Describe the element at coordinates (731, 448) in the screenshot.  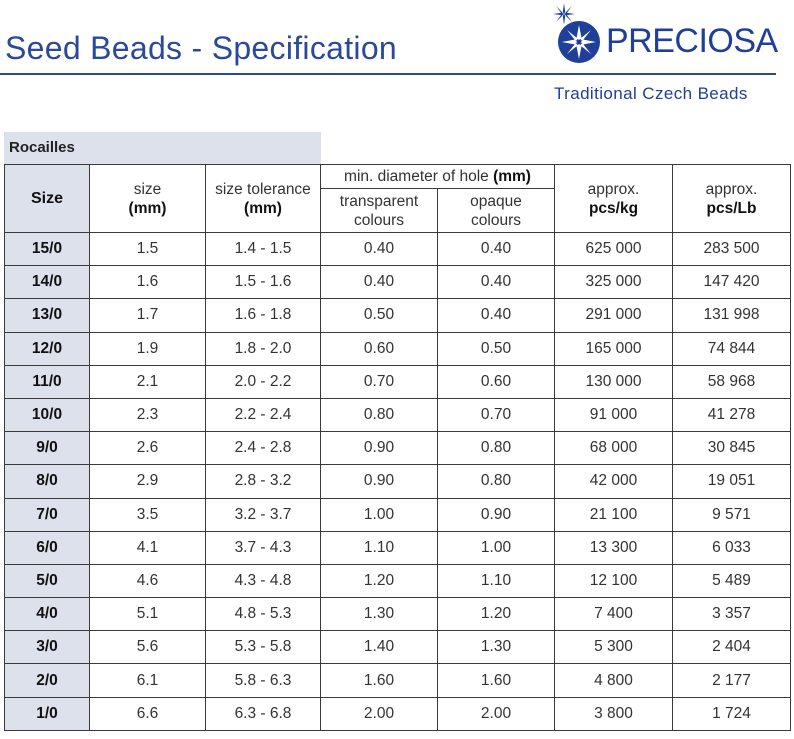
I see `pcs-lb-cell: 30 845` at that location.